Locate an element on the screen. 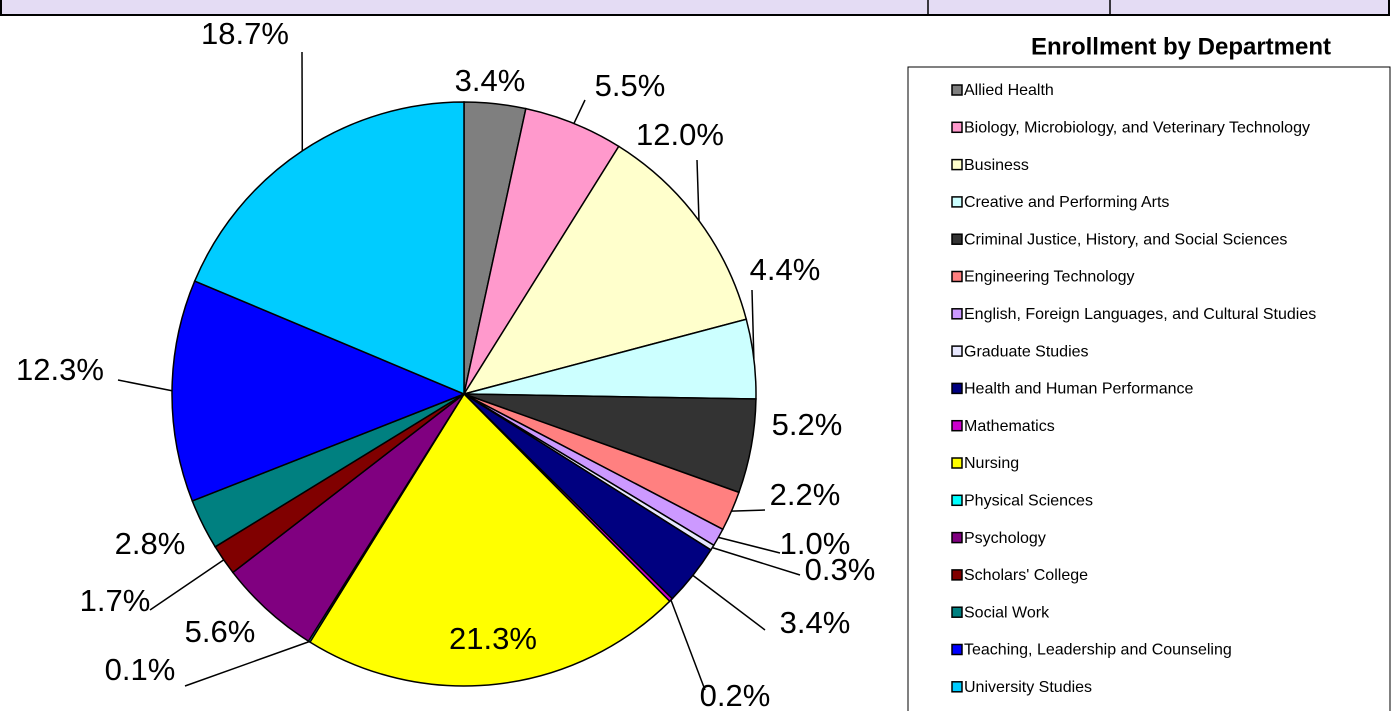  data-label: 2.2% is located at coordinates (805, 494).